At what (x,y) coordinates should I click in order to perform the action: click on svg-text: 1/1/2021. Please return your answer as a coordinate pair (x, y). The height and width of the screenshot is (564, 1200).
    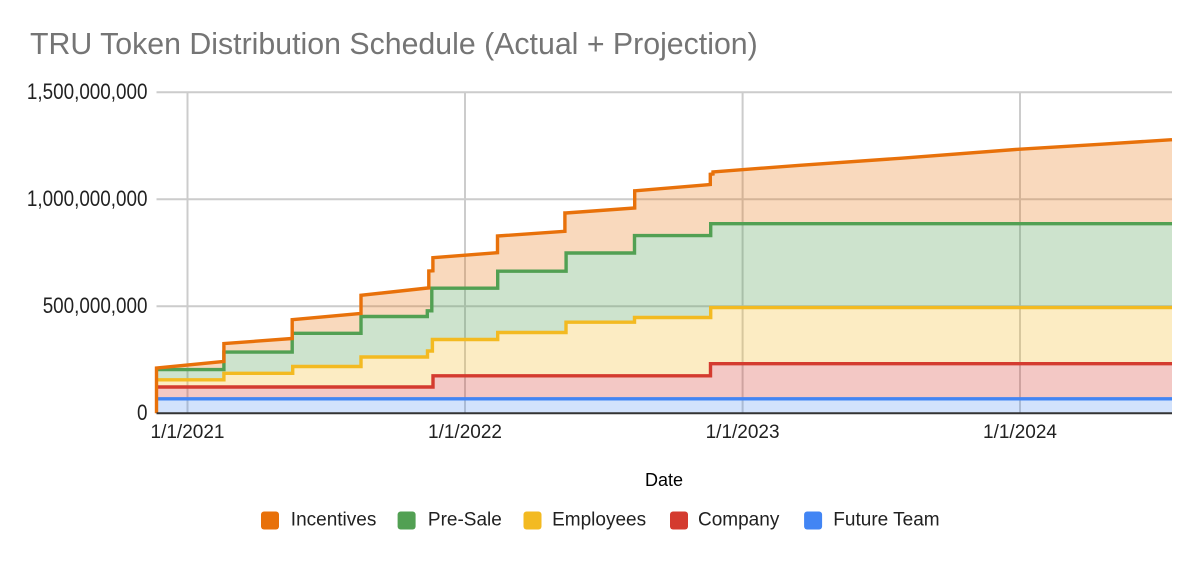
    Looking at the image, I should click on (188, 432).